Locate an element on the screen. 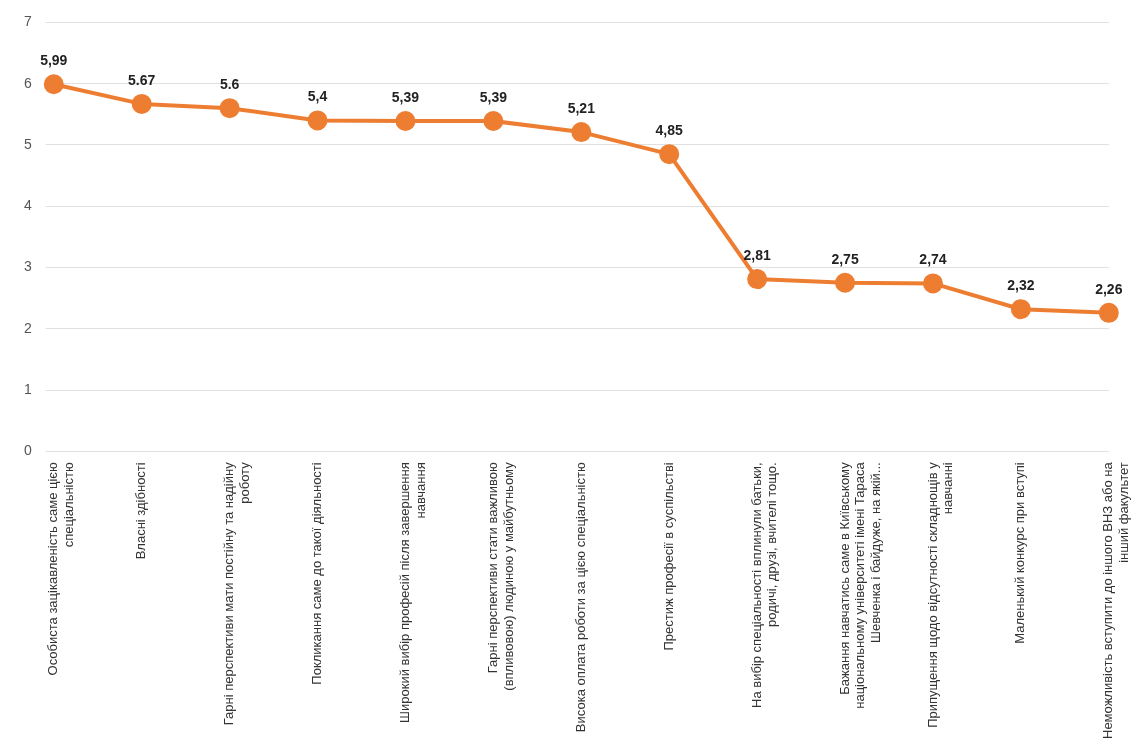 This screenshot has width=1143, height=746. x-tick-label: Висока оплата роботи за цією спеціальністю is located at coordinates (580, 597).